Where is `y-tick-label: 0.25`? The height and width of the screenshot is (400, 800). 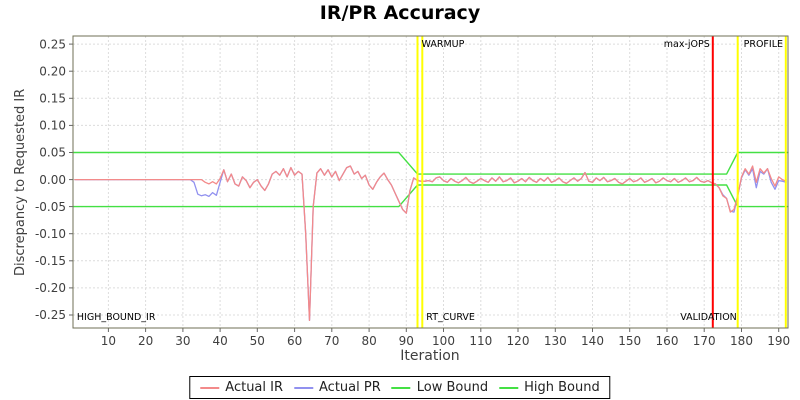
y-tick-label: 0.25 is located at coordinates (52, 44).